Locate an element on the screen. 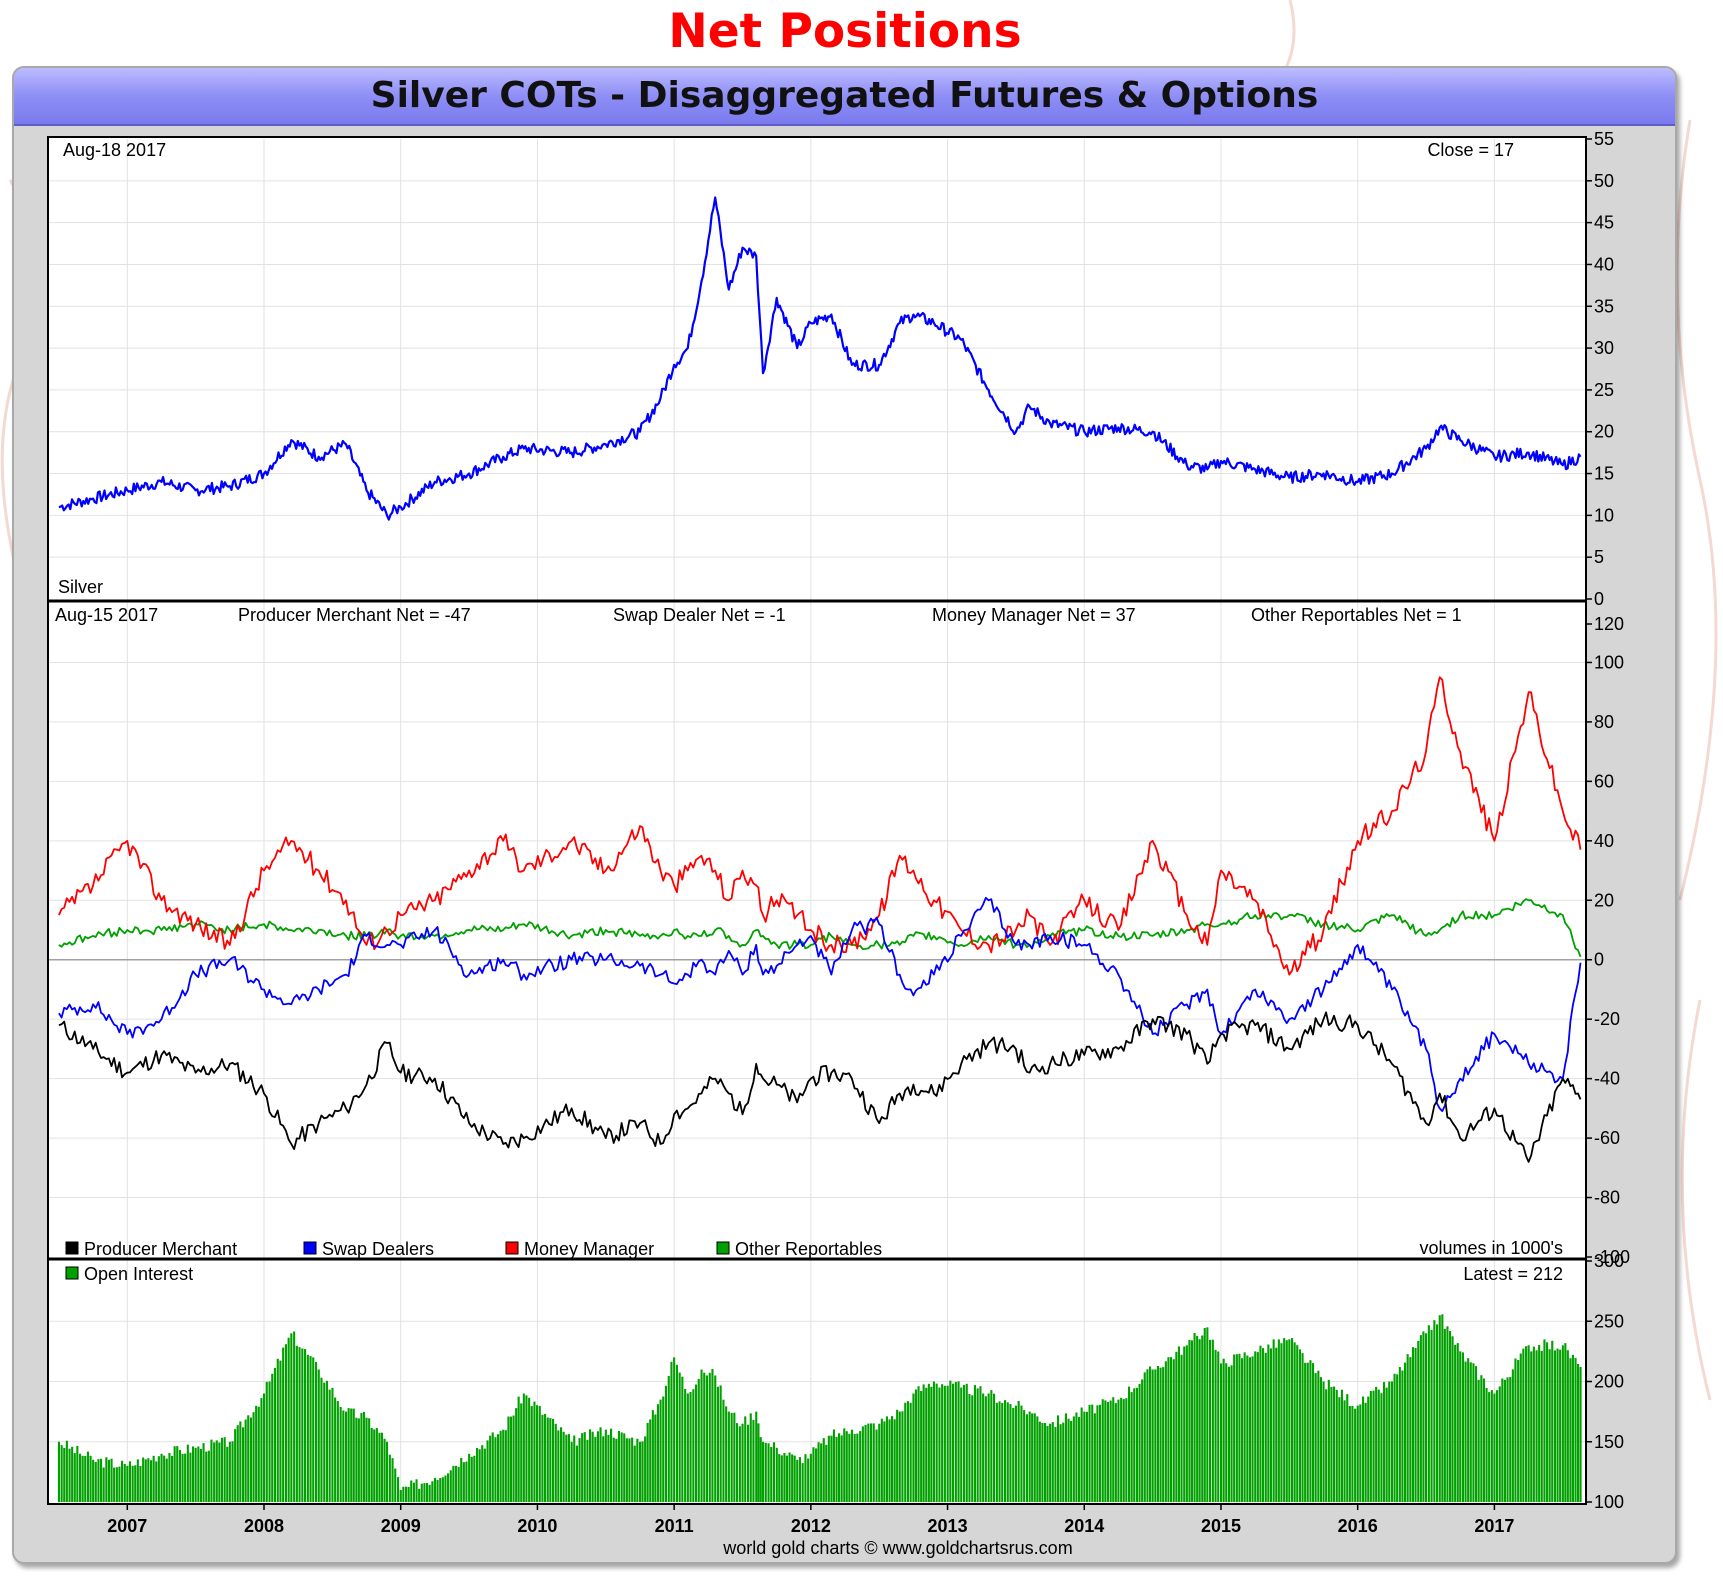  price-close-label: Close = 17 is located at coordinates (1470, 150).